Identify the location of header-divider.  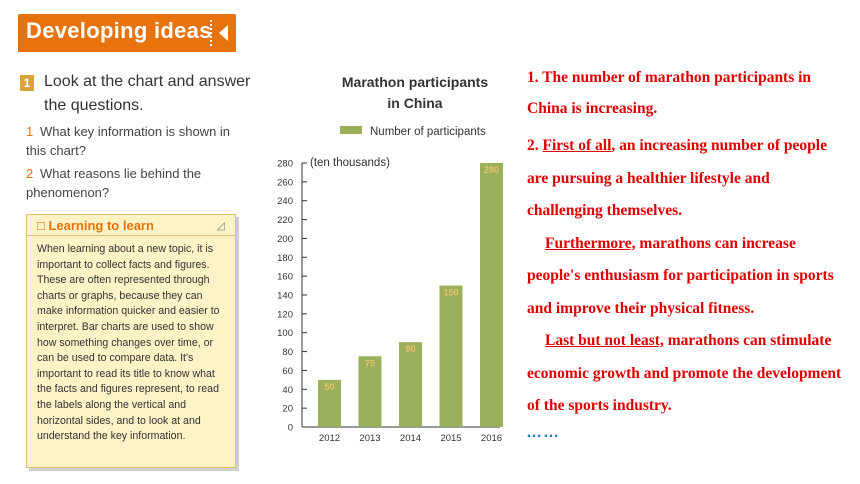
(211, 33).